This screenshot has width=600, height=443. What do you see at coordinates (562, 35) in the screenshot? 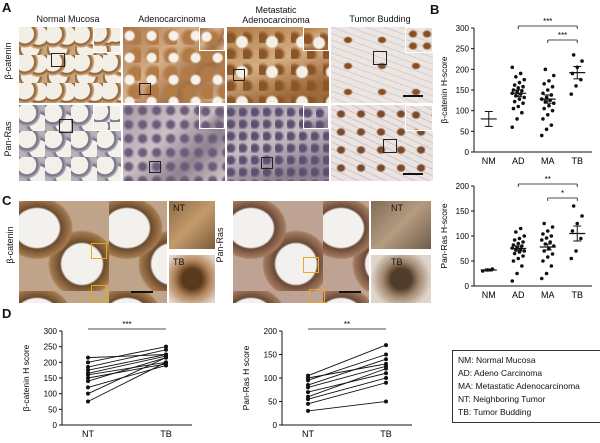
I see `significance-label: ***` at bounding box center [562, 35].